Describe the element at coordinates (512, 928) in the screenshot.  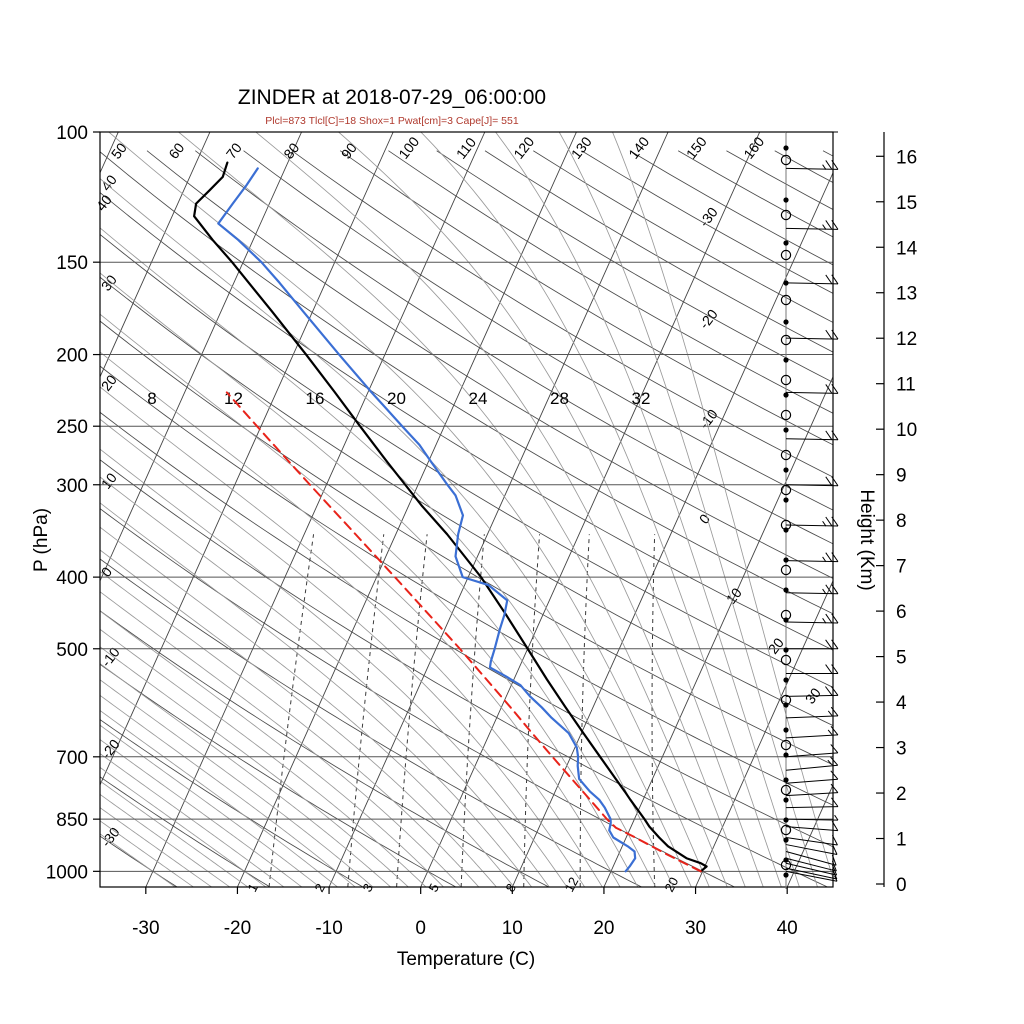
I see `t-tick-label: 10` at that location.